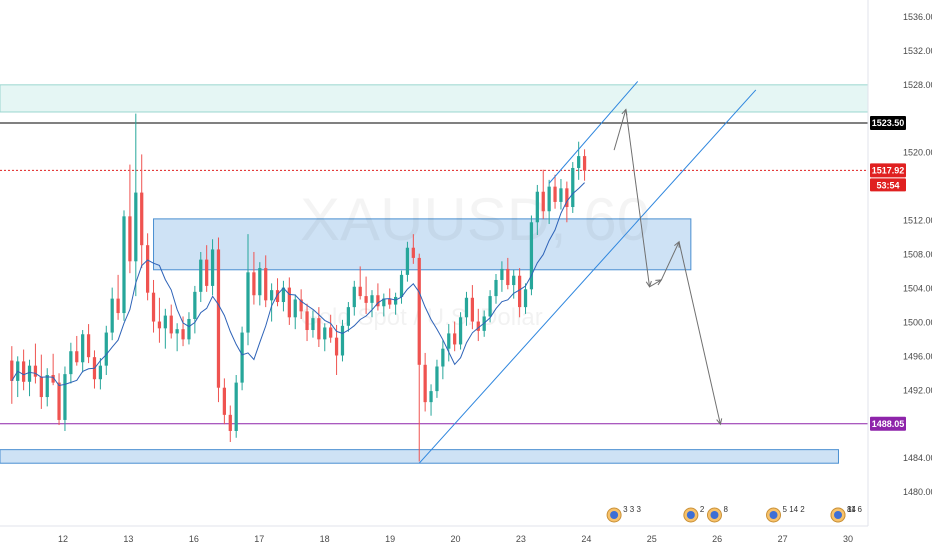 The width and height of the screenshot is (932, 550). Describe the element at coordinates (917, 51) in the screenshot. I see `price-axis-tick: 1532.00` at that location.